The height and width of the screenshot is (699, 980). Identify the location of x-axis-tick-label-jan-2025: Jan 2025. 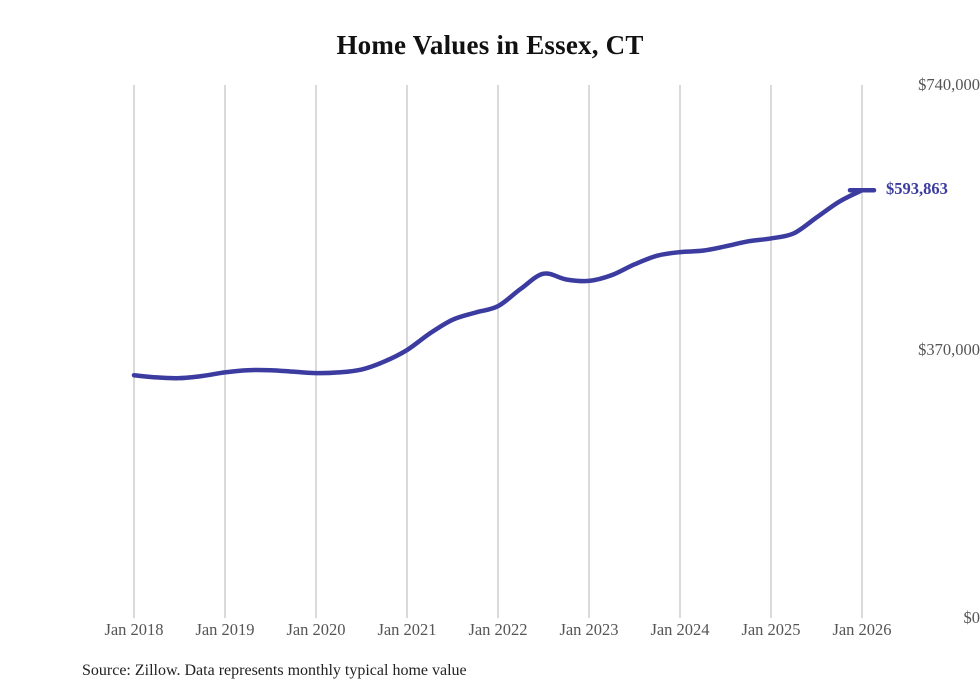
(771, 629).